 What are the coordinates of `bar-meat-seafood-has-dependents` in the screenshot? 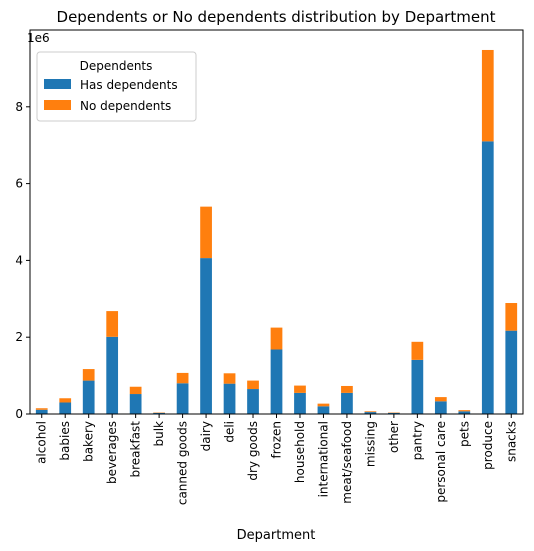 It's located at (347, 403).